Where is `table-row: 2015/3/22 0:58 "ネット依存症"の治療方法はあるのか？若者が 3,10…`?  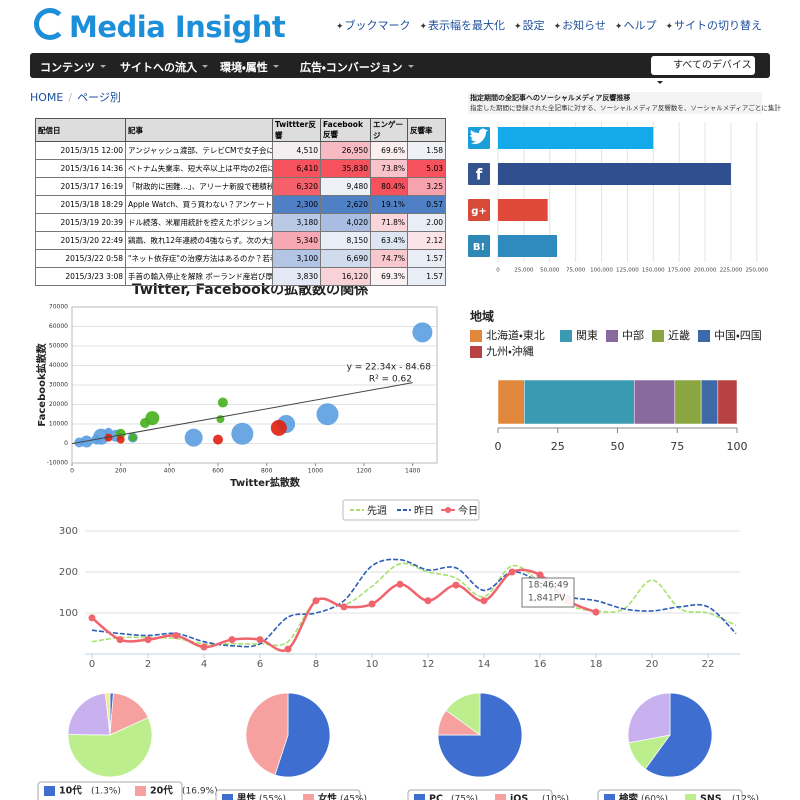
table-row: 2015/3/22 0:58 "ネット依存症"の治療方法はあるのか？若者が 3,10… is located at coordinates (240, 258).